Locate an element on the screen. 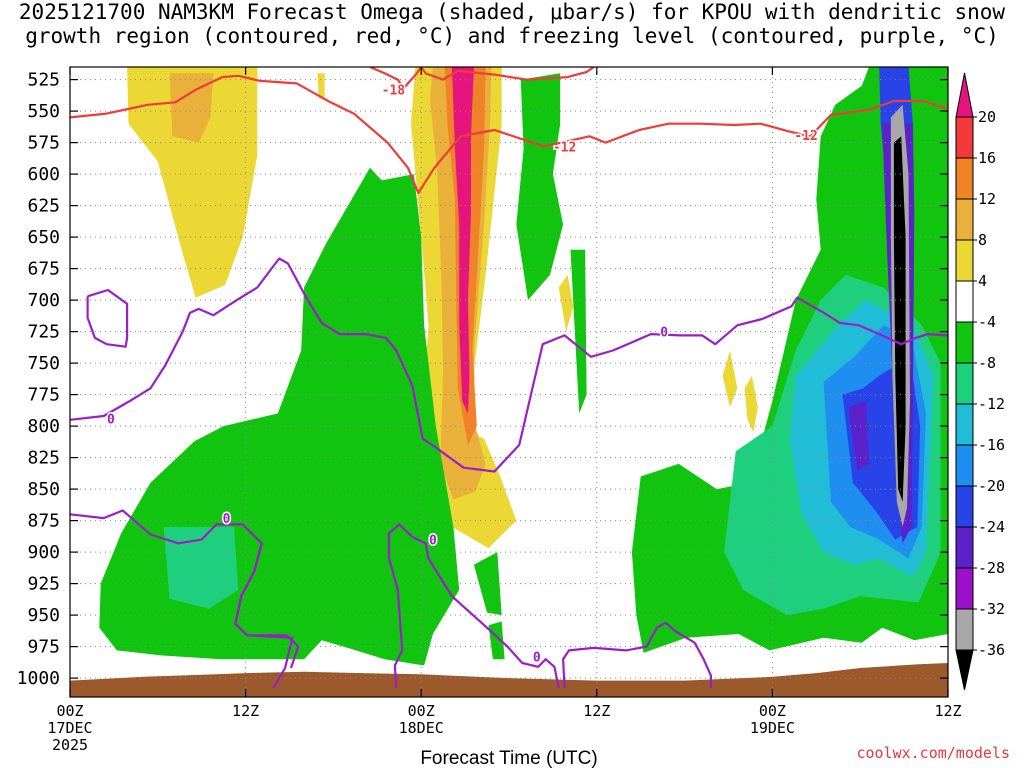 The width and height of the screenshot is (1024, 768). credit-text: coolwx.com/models is located at coordinates (933, 753).